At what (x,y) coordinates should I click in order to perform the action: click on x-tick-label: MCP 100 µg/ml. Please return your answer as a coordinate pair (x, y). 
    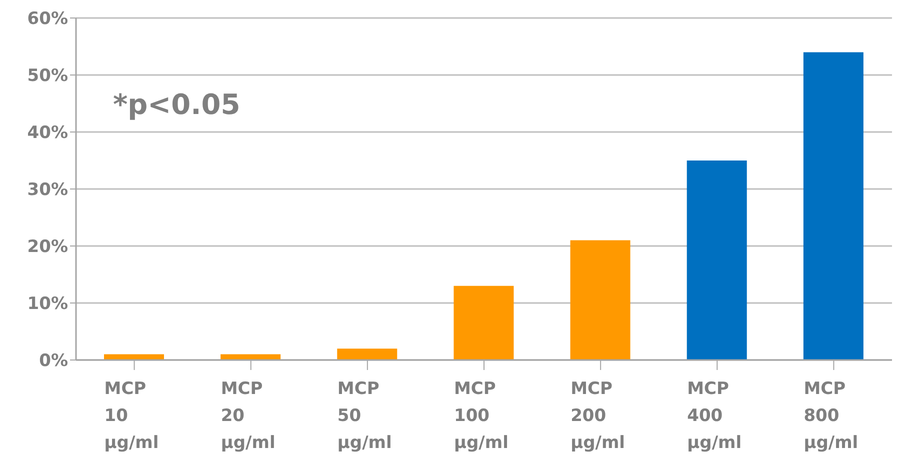
    Looking at the image, I should click on (481, 416).